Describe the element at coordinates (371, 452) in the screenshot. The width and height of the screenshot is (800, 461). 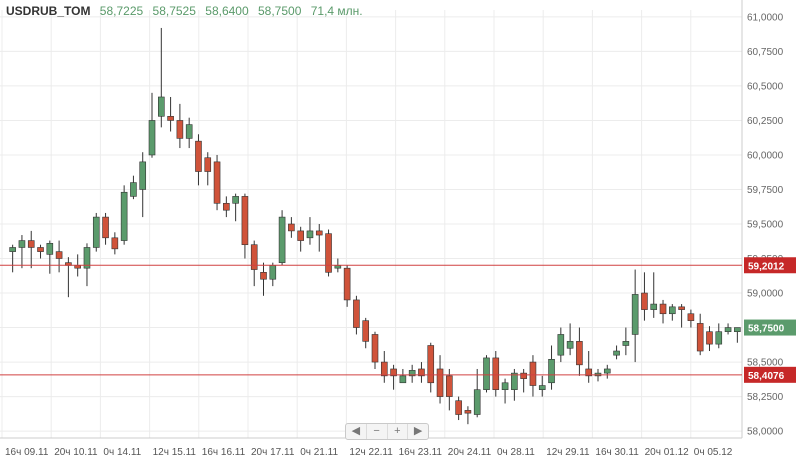
I see `x-tick-label: 12ч 22.11` at that location.